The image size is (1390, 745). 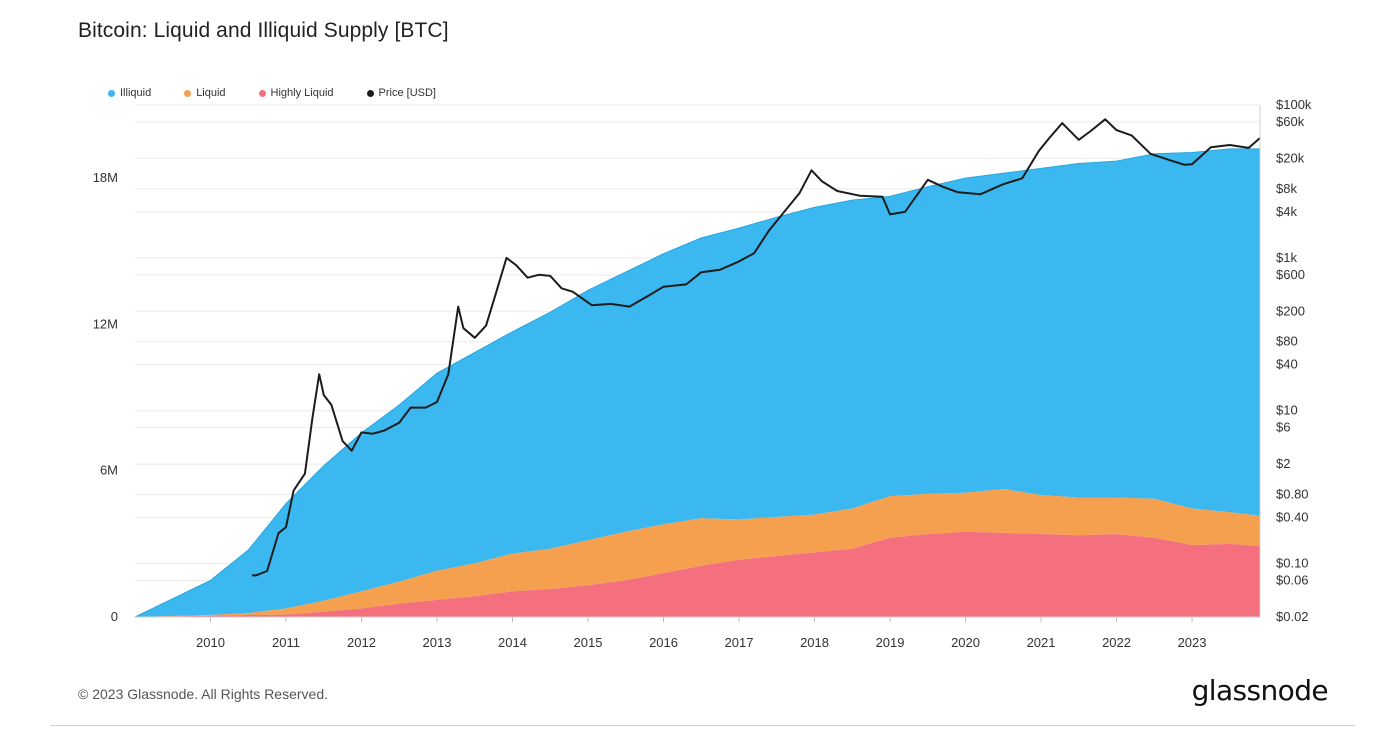 I want to click on y-left-tick-label: 18M, so click(x=105, y=177).